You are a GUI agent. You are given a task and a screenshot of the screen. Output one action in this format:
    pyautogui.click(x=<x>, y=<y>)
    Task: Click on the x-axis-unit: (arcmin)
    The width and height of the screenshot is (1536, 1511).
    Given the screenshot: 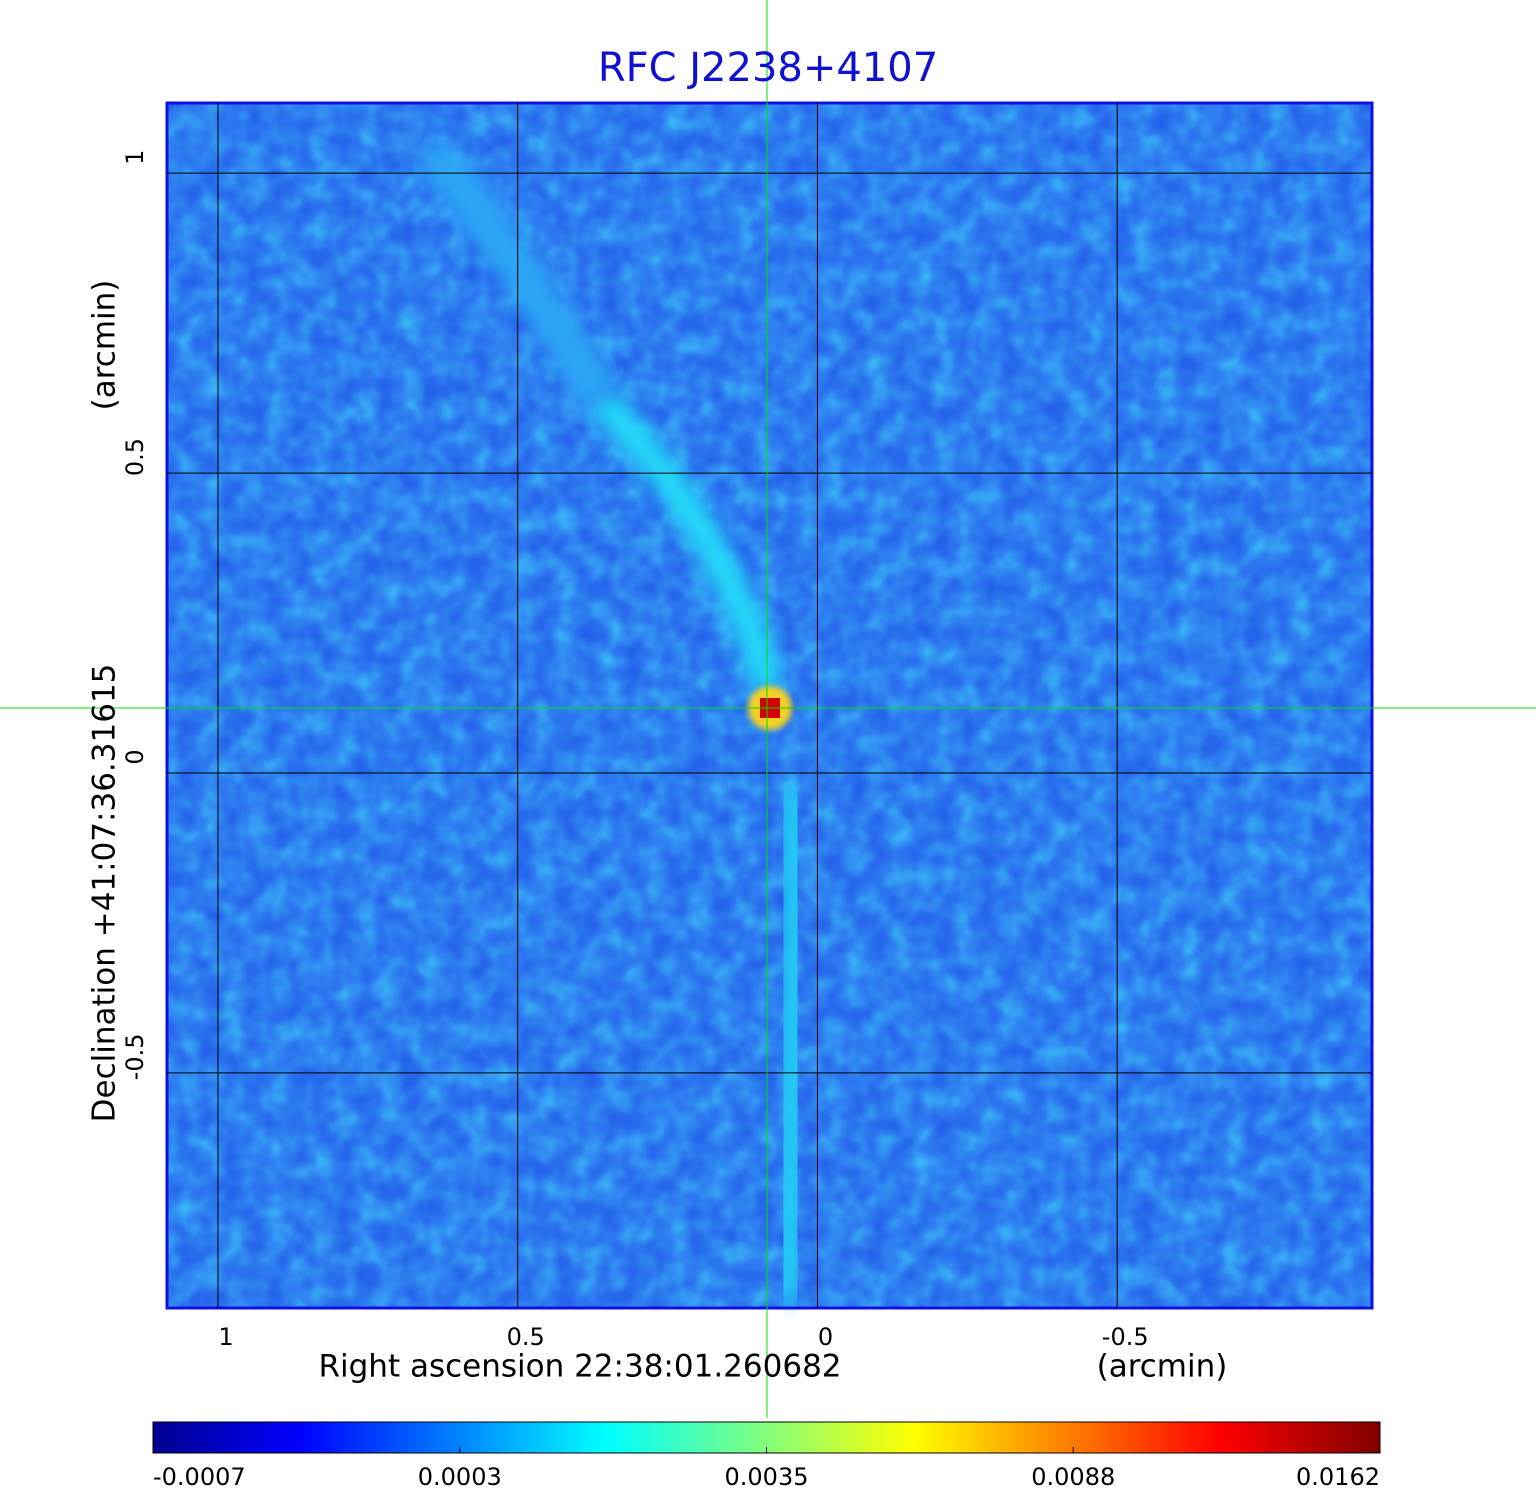 What is the action you would take?
    pyautogui.click(x=1162, y=1367)
    